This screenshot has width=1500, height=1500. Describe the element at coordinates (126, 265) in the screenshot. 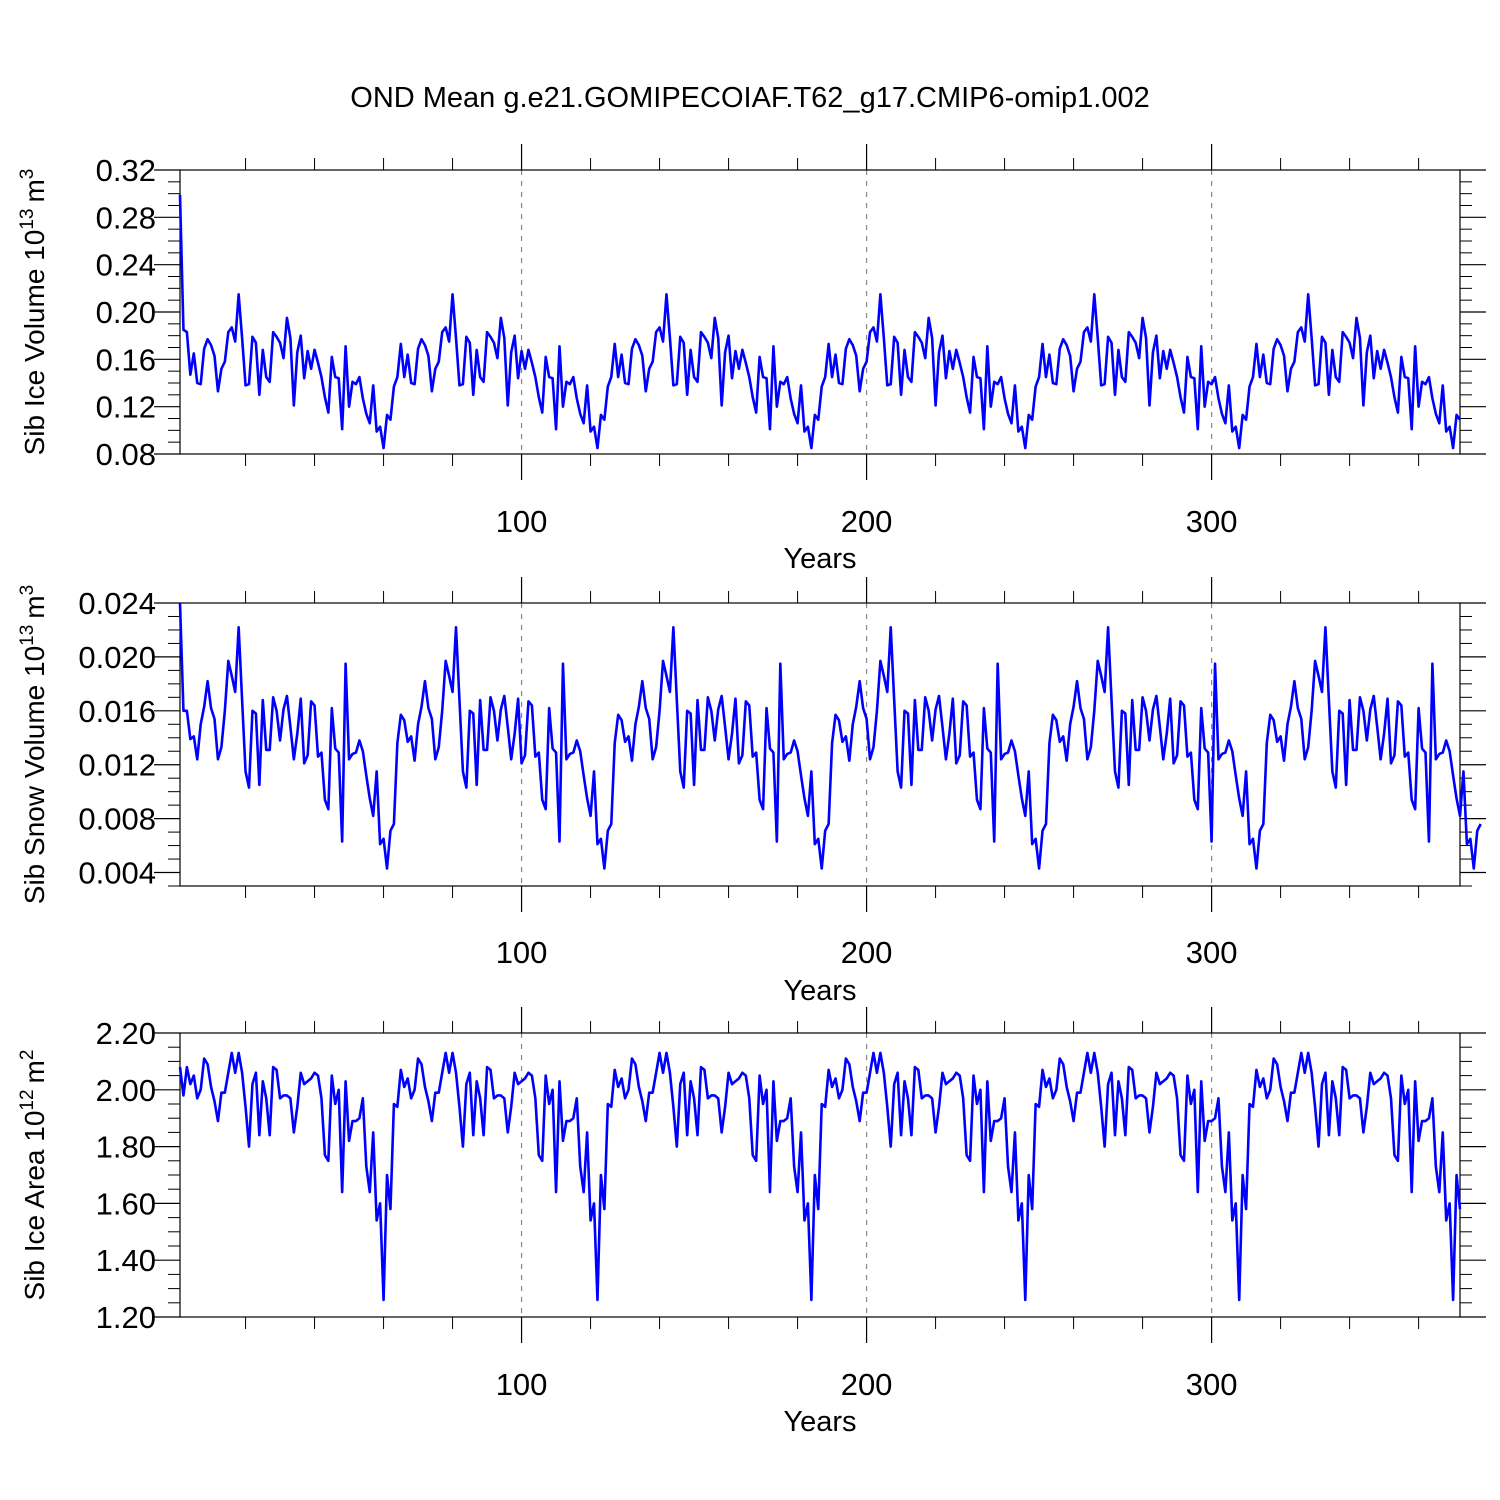

I see `sib-ice-volume-y-tick-label: 0.24` at that location.